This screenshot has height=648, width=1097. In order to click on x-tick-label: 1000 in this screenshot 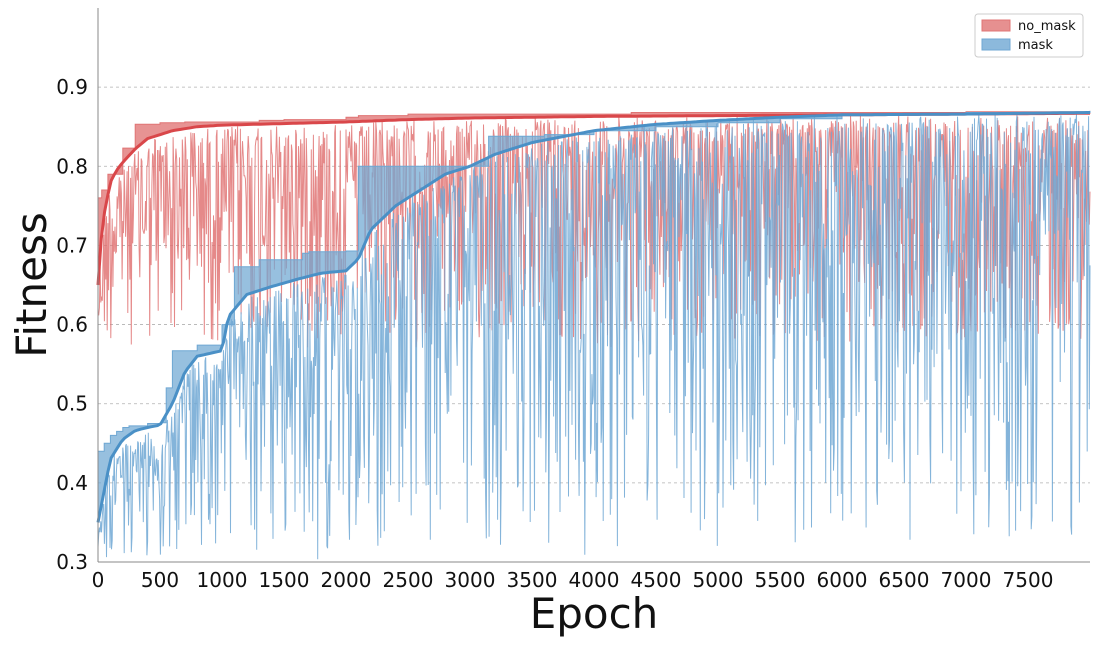, I will do `click(222, 580)`.